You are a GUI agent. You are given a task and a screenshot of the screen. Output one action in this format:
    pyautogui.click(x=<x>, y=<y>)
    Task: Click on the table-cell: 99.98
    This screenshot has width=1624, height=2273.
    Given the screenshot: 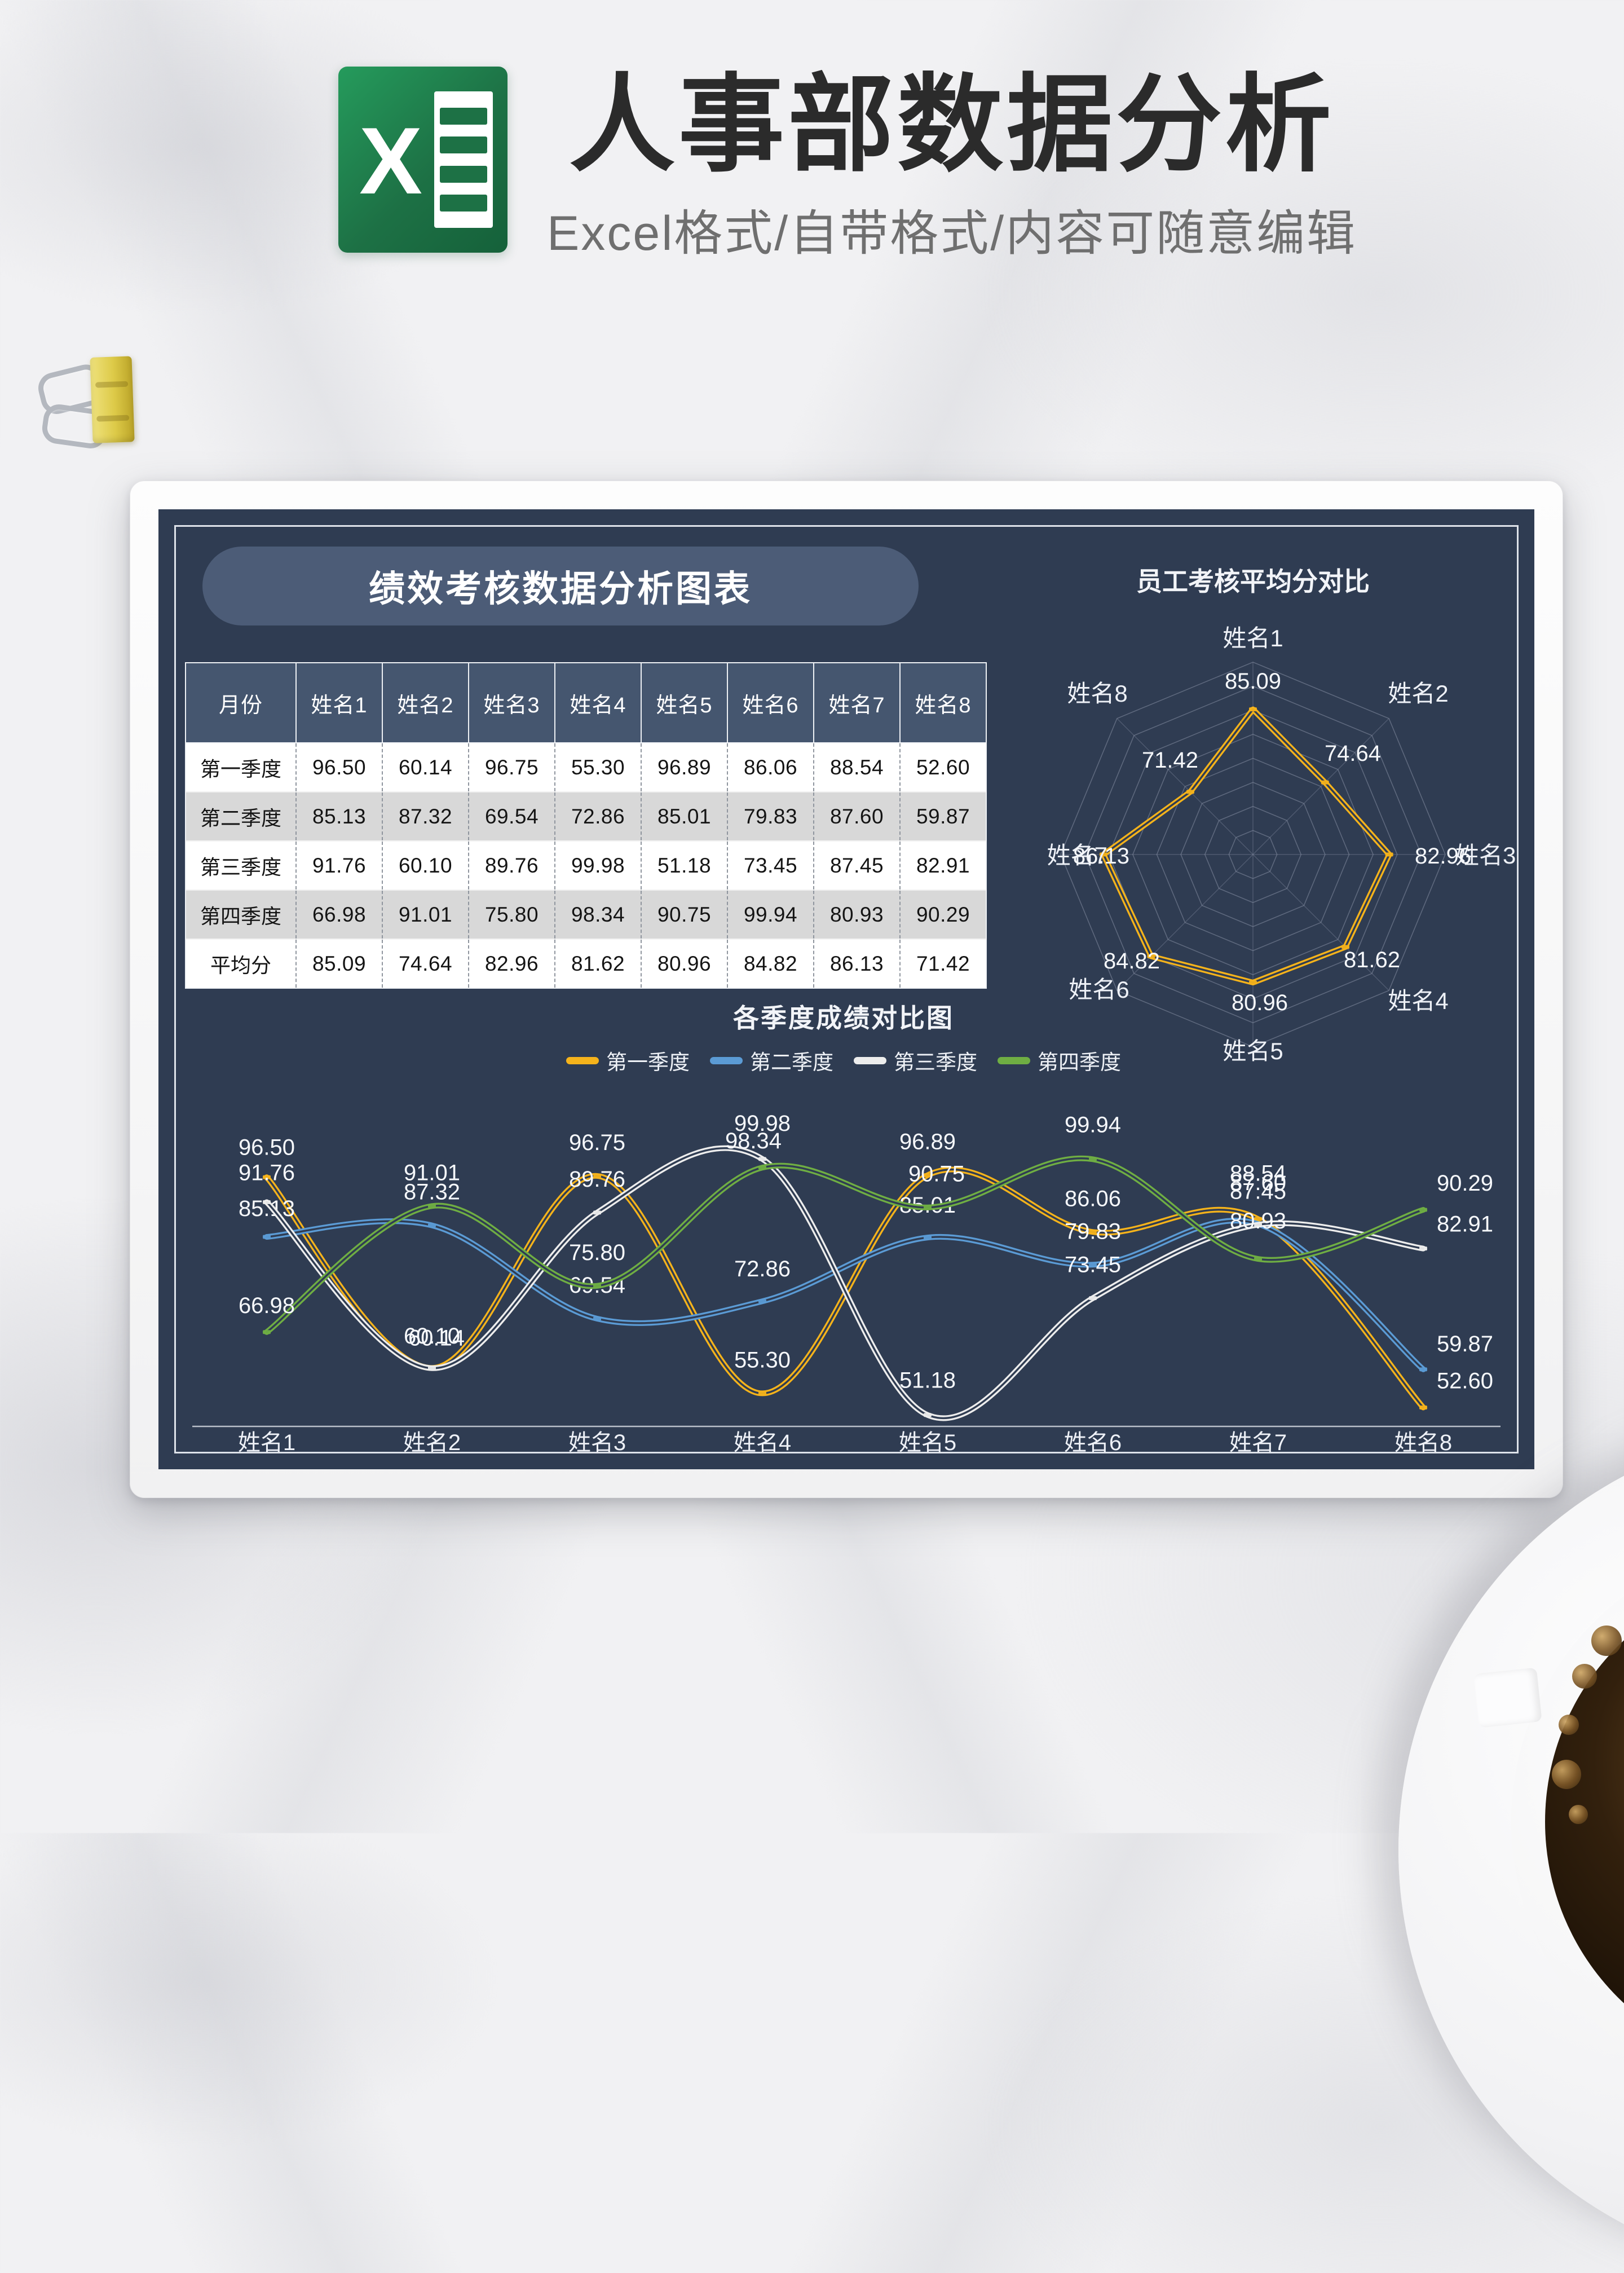 What is the action you would take?
    pyautogui.click(x=597, y=865)
    